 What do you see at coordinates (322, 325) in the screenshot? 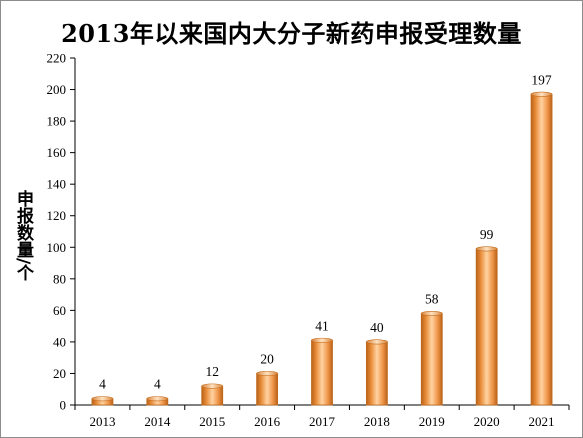
I see `data-label: 41` at bounding box center [322, 325].